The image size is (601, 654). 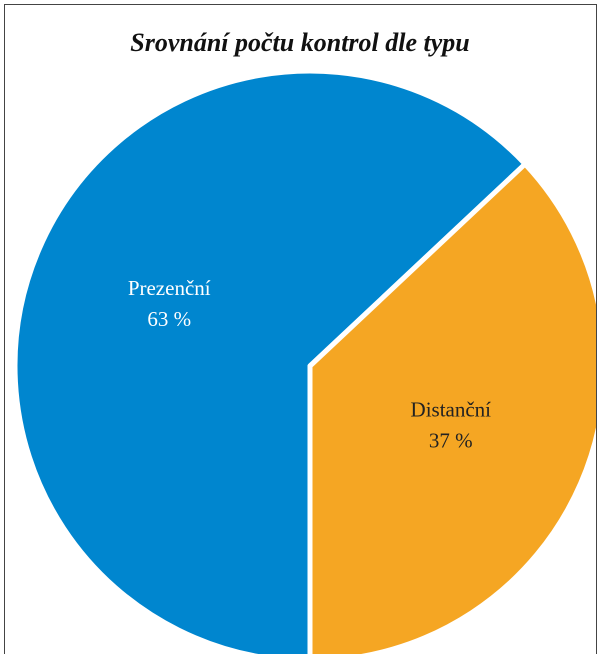 I want to click on slice-value-label: 63 %, so click(x=169, y=319).